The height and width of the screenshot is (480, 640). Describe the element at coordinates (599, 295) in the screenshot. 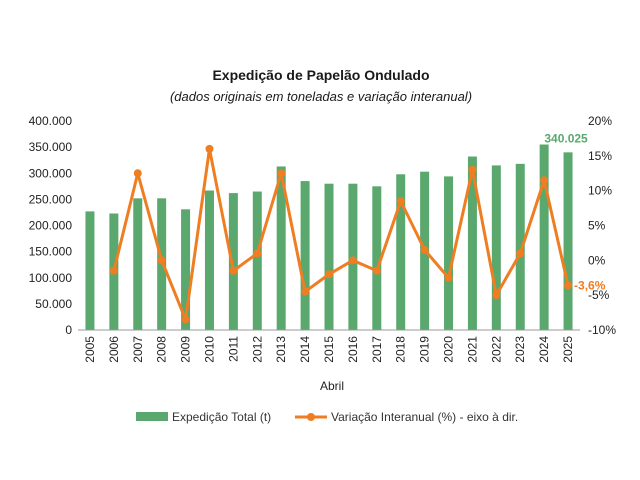

I see `y2-tick-label: -5%` at that location.